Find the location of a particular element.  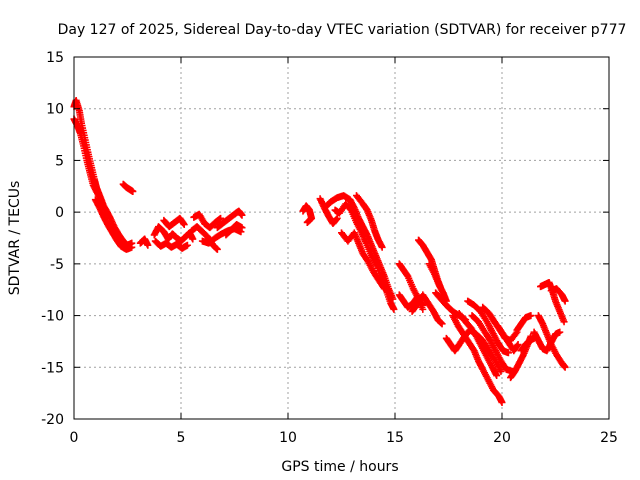

y-tick-label: -15 is located at coordinates (52, 368).